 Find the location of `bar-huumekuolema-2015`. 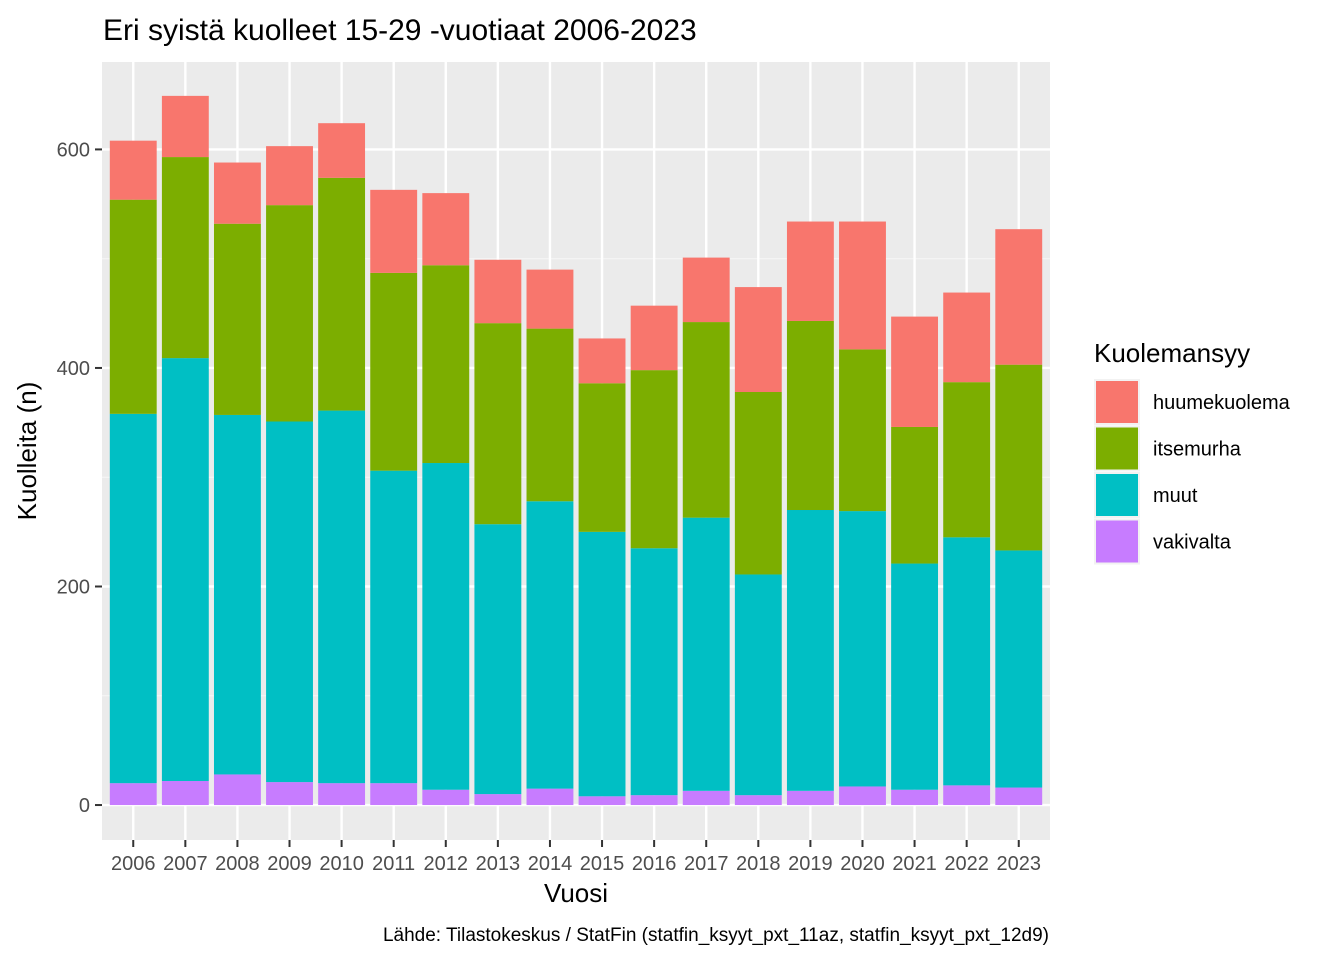

bar-huumekuolema-2015 is located at coordinates (602, 361).